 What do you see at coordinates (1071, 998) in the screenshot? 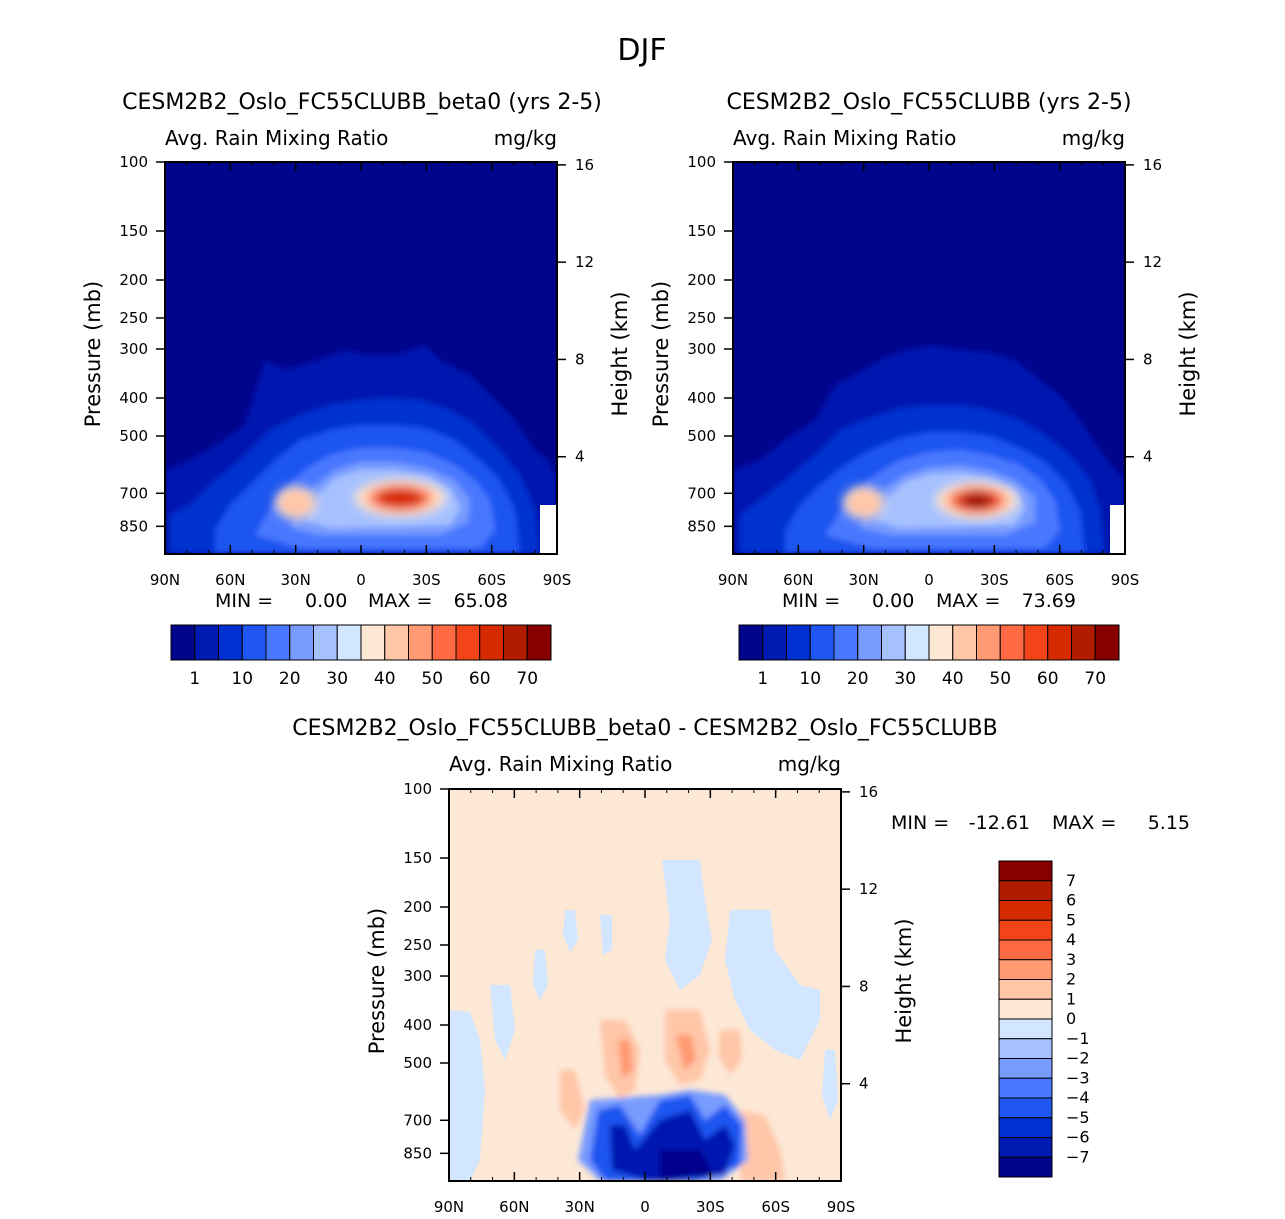
I see `colorbar-label: 1` at bounding box center [1071, 998].